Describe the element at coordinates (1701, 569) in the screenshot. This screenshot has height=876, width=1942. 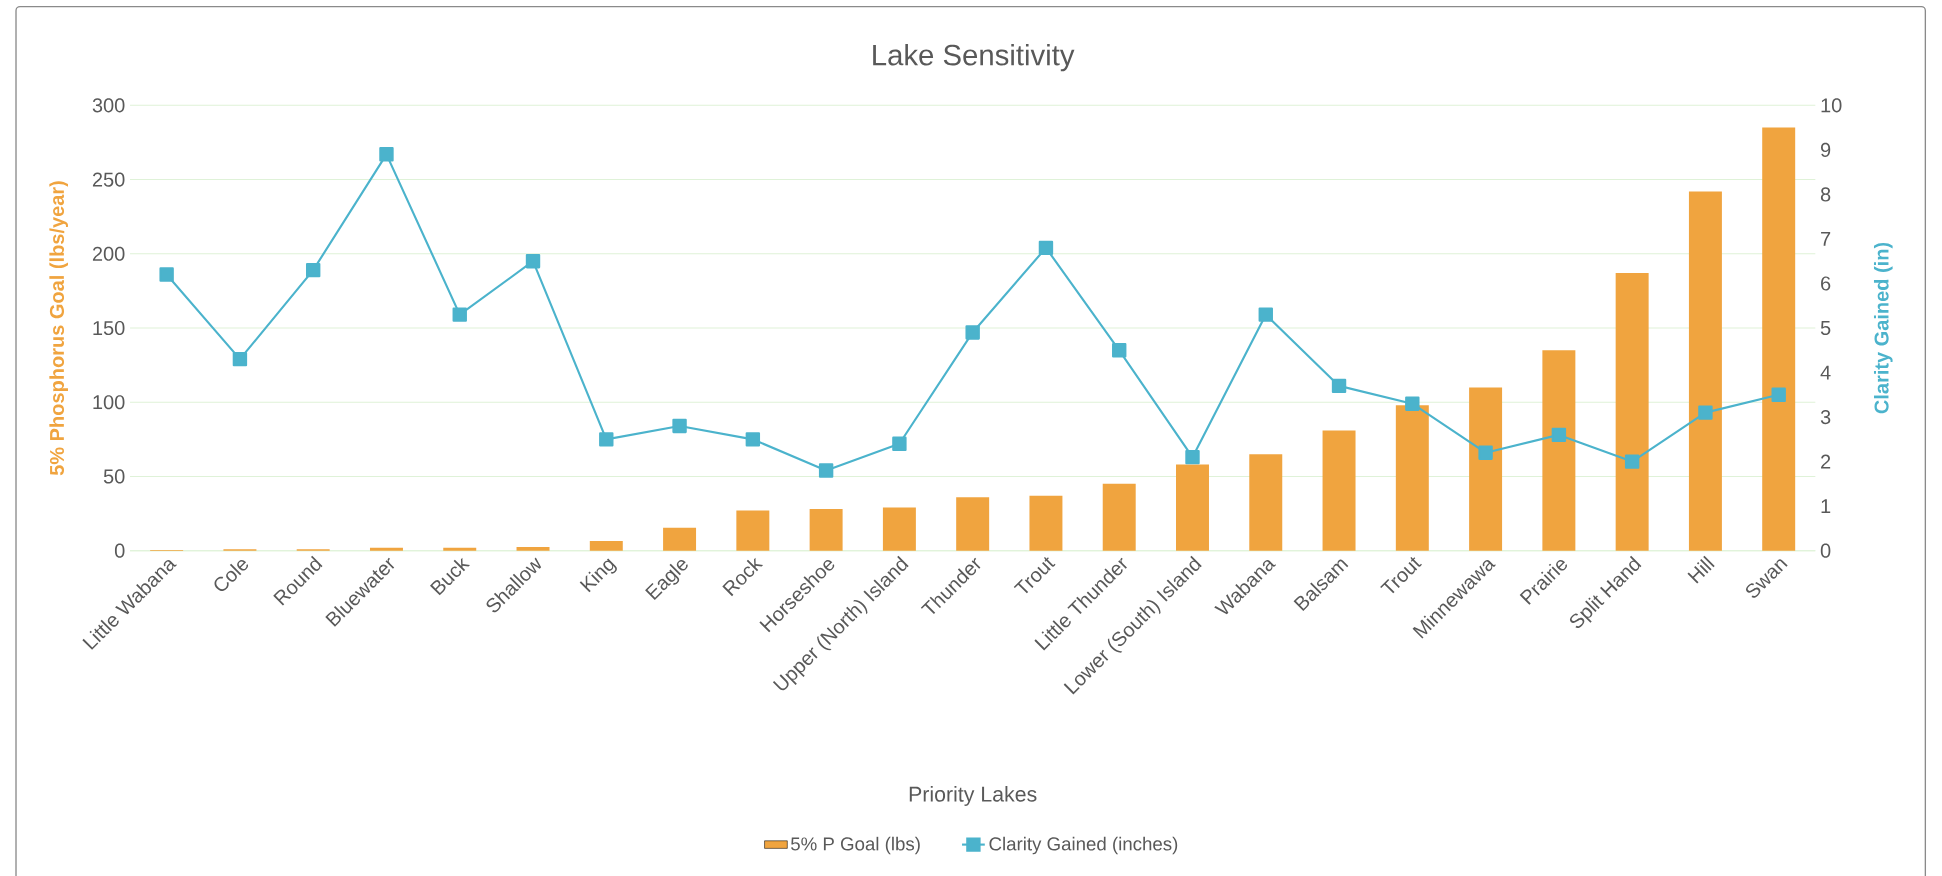
I see `x-tick-label: Hill` at that location.